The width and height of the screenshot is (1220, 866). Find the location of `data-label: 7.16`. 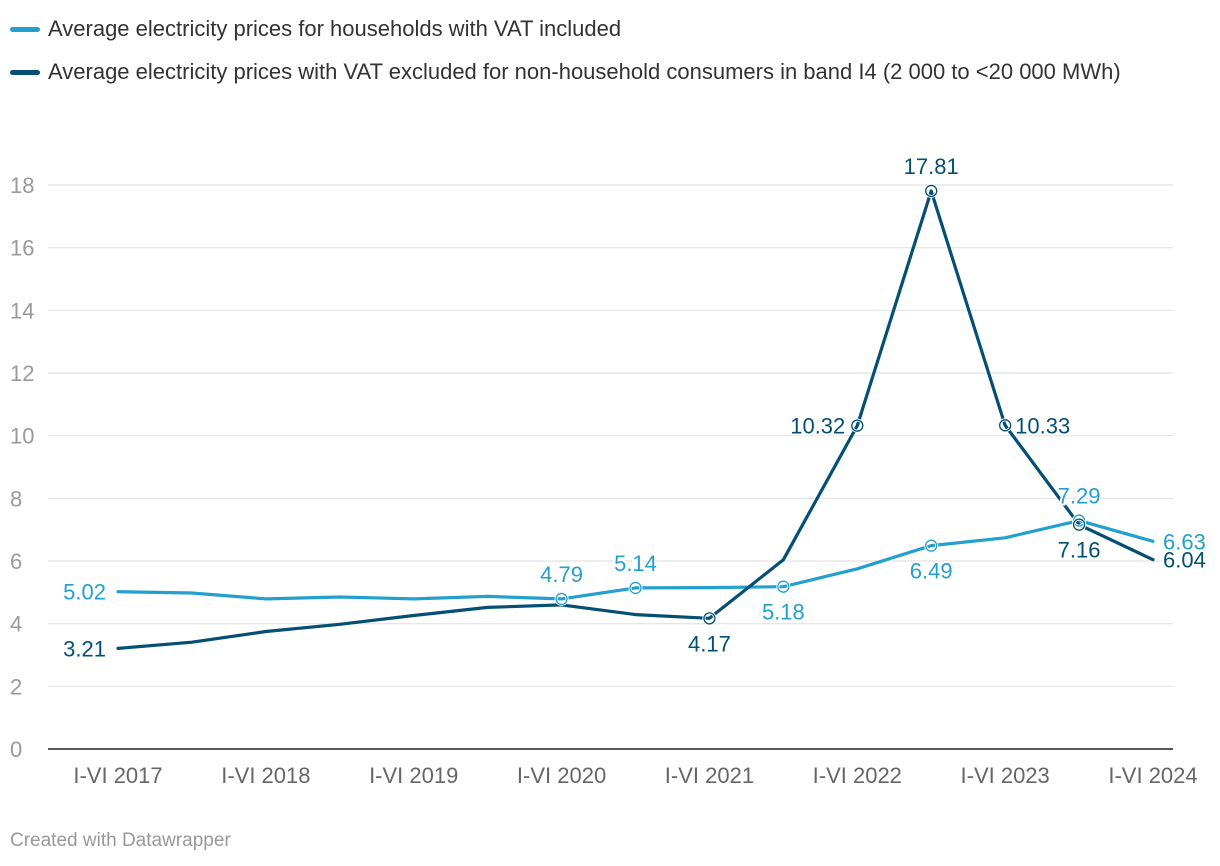

data-label: 7.16 is located at coordinates (1079, 550).